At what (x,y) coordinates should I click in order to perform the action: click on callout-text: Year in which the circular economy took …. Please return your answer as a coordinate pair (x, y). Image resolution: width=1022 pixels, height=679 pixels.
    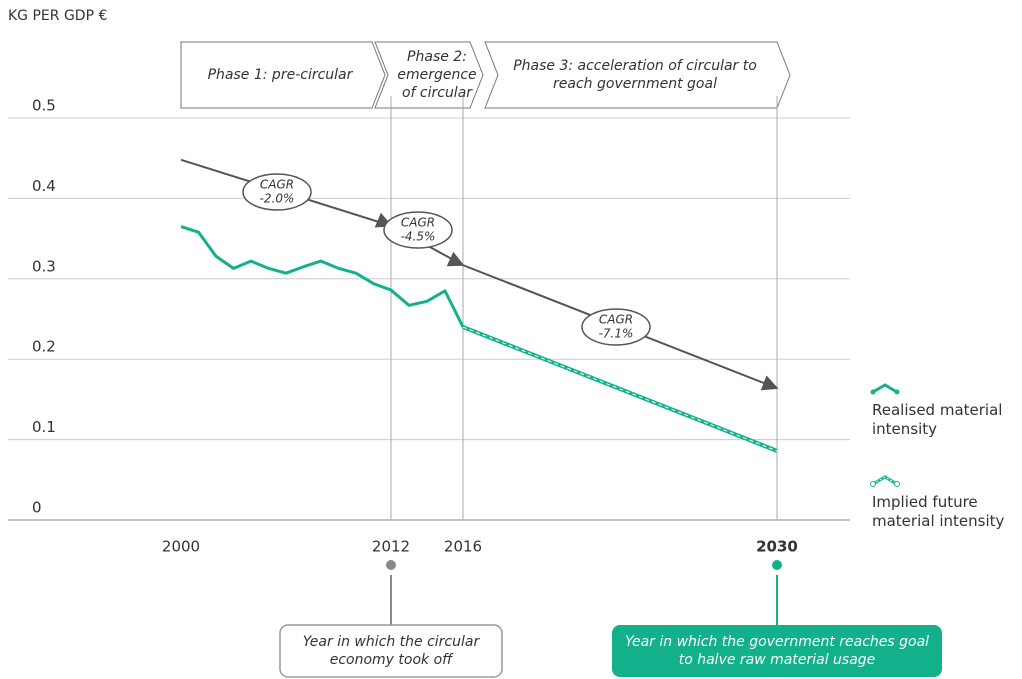
    Looking at the image, I should click on (391, 651).